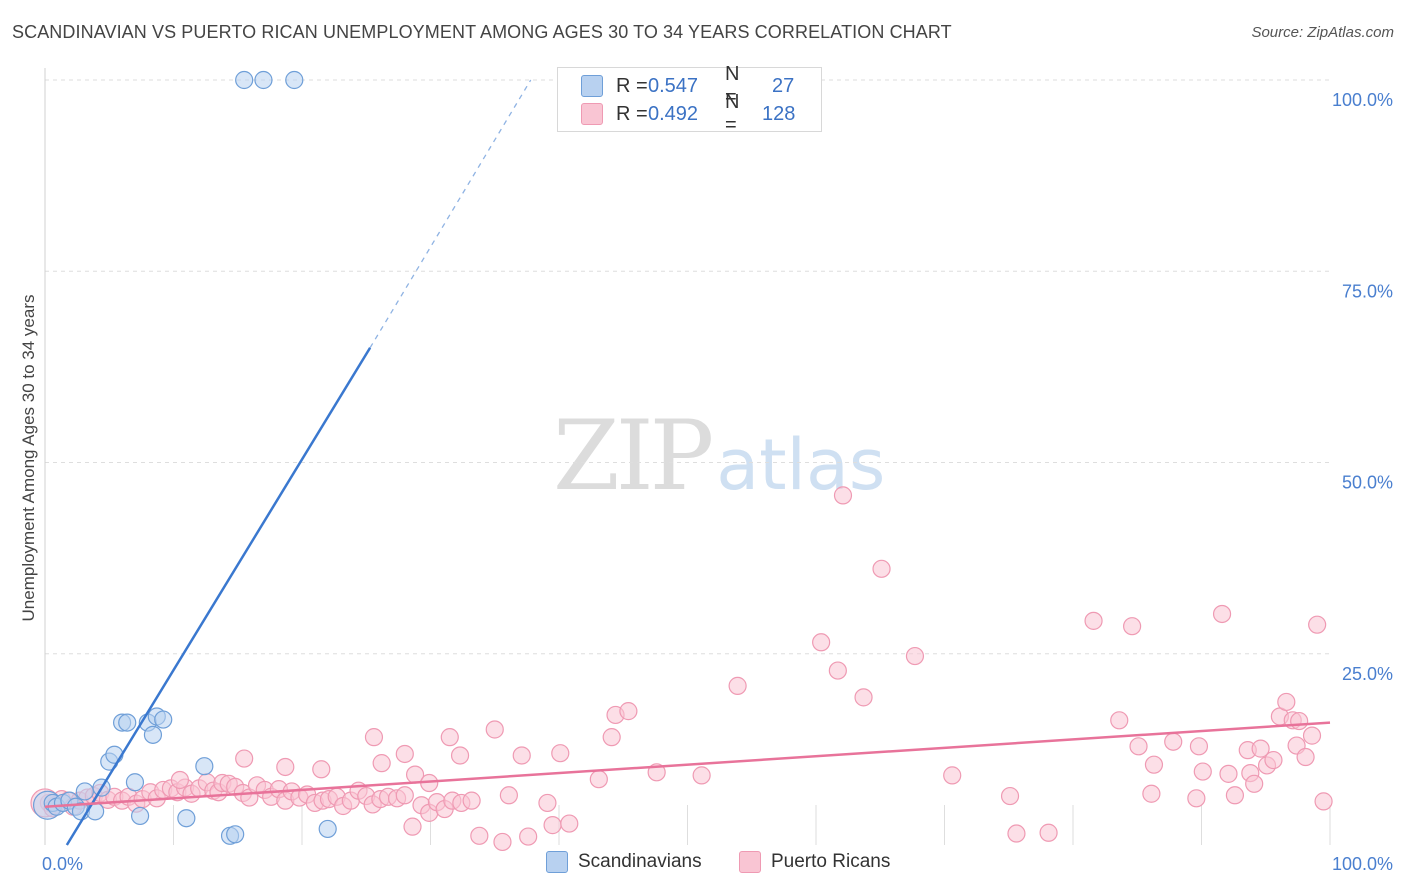  What do you see at coordinates (1367, 483) in the screenshot?
I see `y-tick-label: 50.0%` at bounding box center [1367, 483].